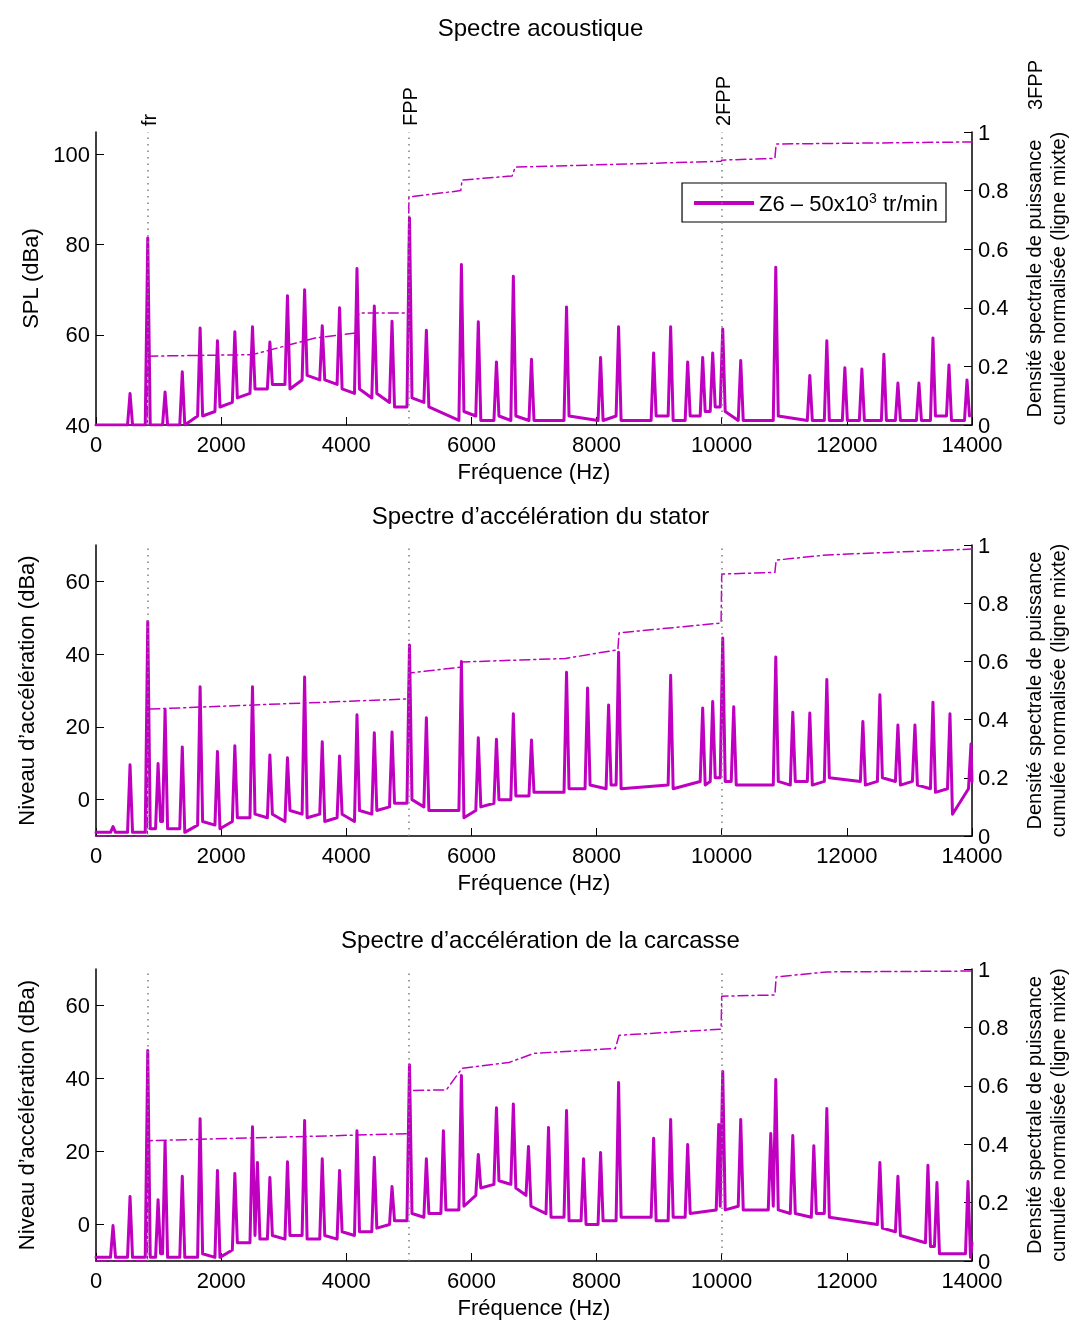  I want to click on ref-line-label: FPP, so click(409, 106).